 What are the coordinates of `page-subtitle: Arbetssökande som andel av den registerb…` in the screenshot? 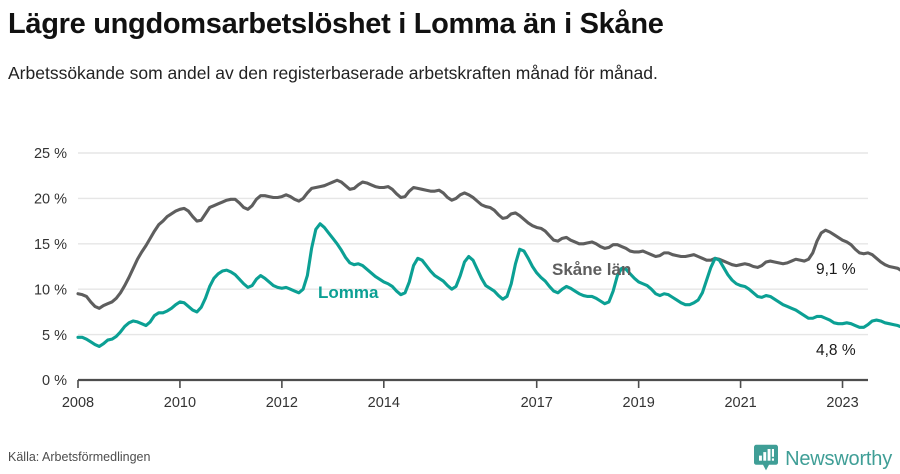 It's located at (333, 73).